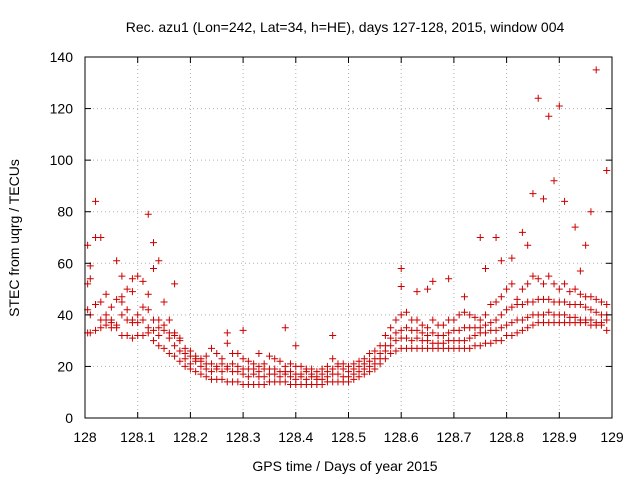 Image resolution: width=640 pixels, height=480 pixels. Describe the element at coordinates (401, 437) in the screenshot. I see `x-tick-label: 128.6` at that location.